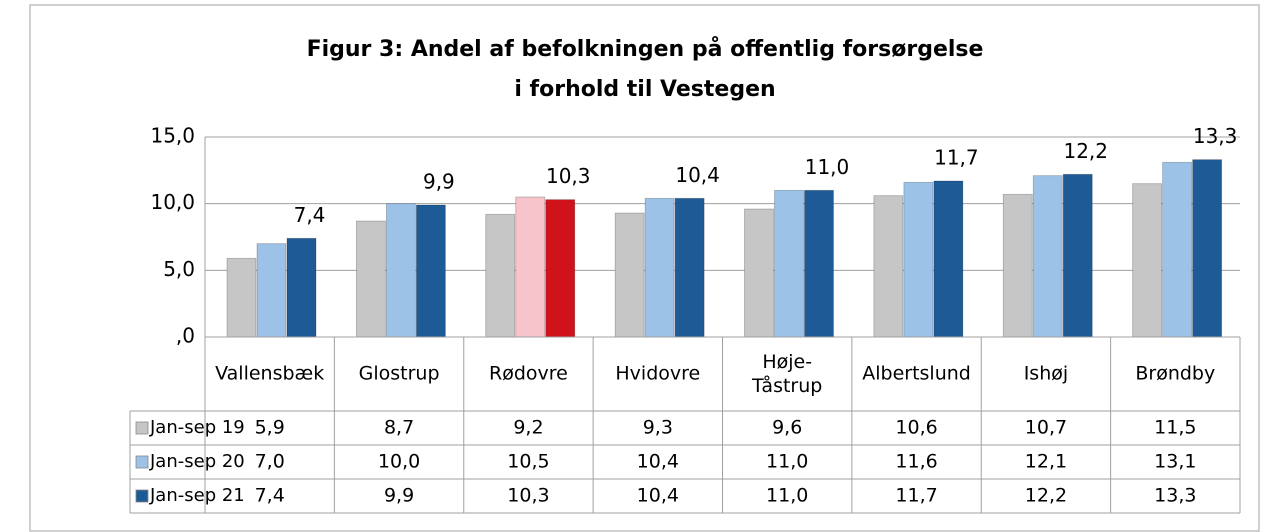 Image resolution: width=1265 pixels, height=532 pixels. Describe the element at coordinates (1046, 496) in the screenshot. I see `table-cell: 12,2` at that location.